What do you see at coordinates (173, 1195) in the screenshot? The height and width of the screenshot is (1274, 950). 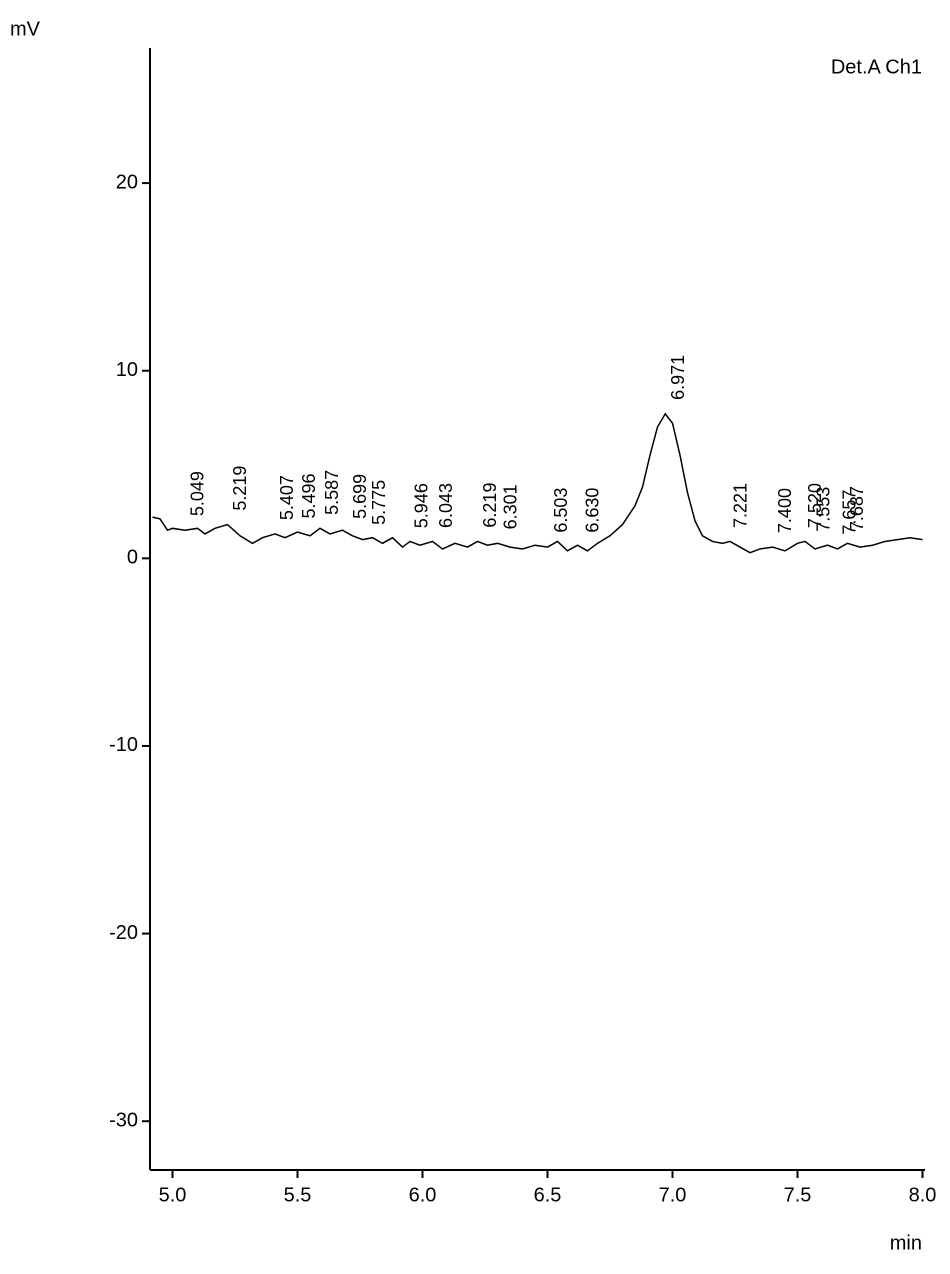 I see `x-tick-label: 5.0` at bounding box center [173, 1195].